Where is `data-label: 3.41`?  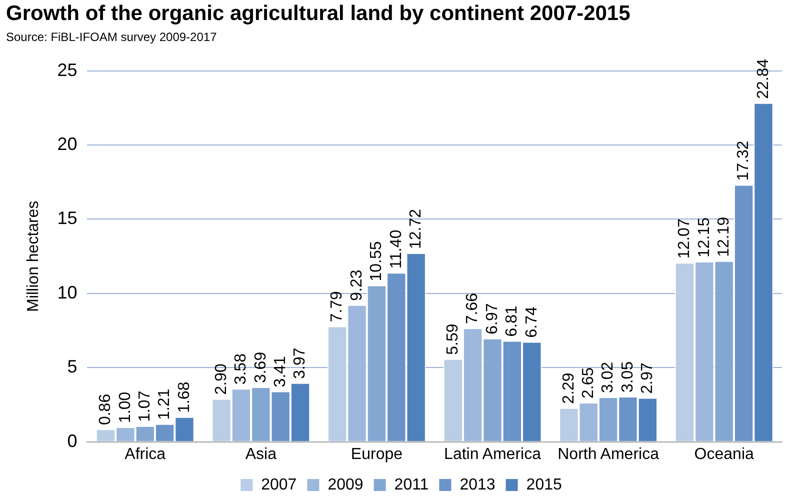 data-label: 3.41 is located at coordinates (281, 372).